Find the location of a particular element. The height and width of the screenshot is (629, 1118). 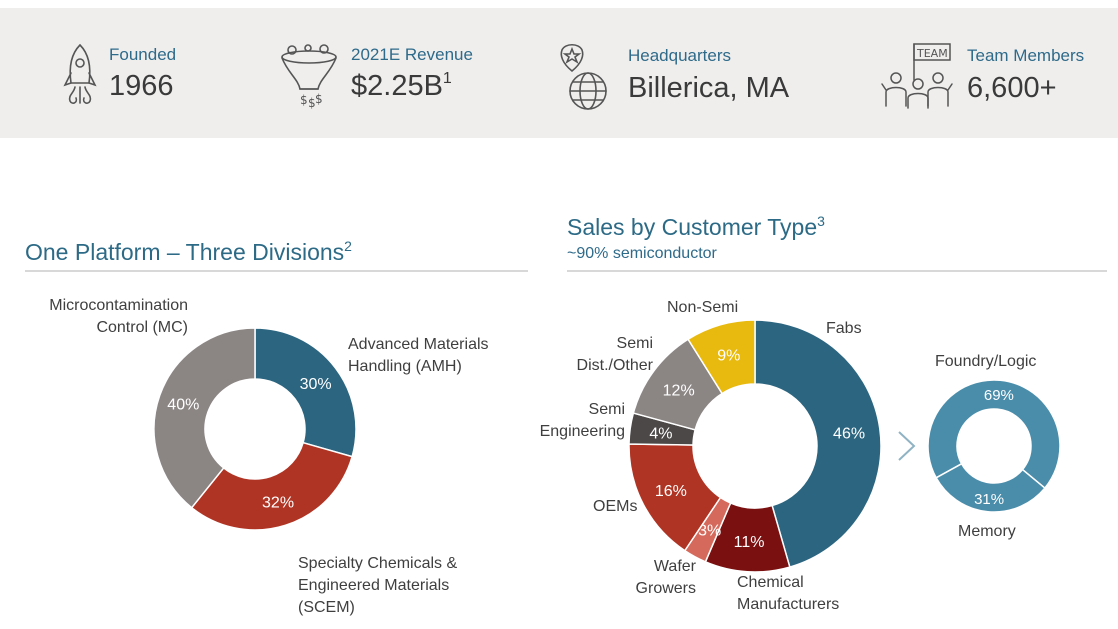

slice-non-semi-value: 9% is located at coordinates (728, 356).